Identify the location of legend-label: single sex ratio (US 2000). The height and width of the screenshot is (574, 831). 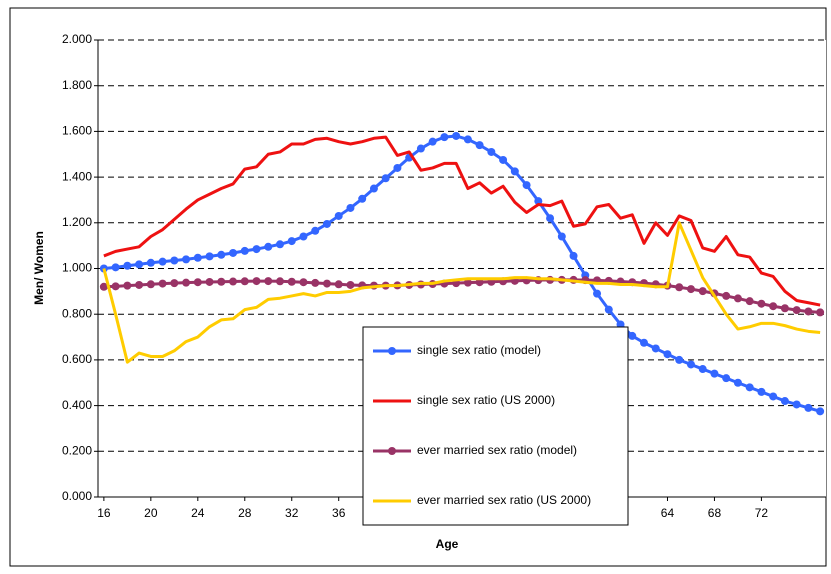
(486, 400).